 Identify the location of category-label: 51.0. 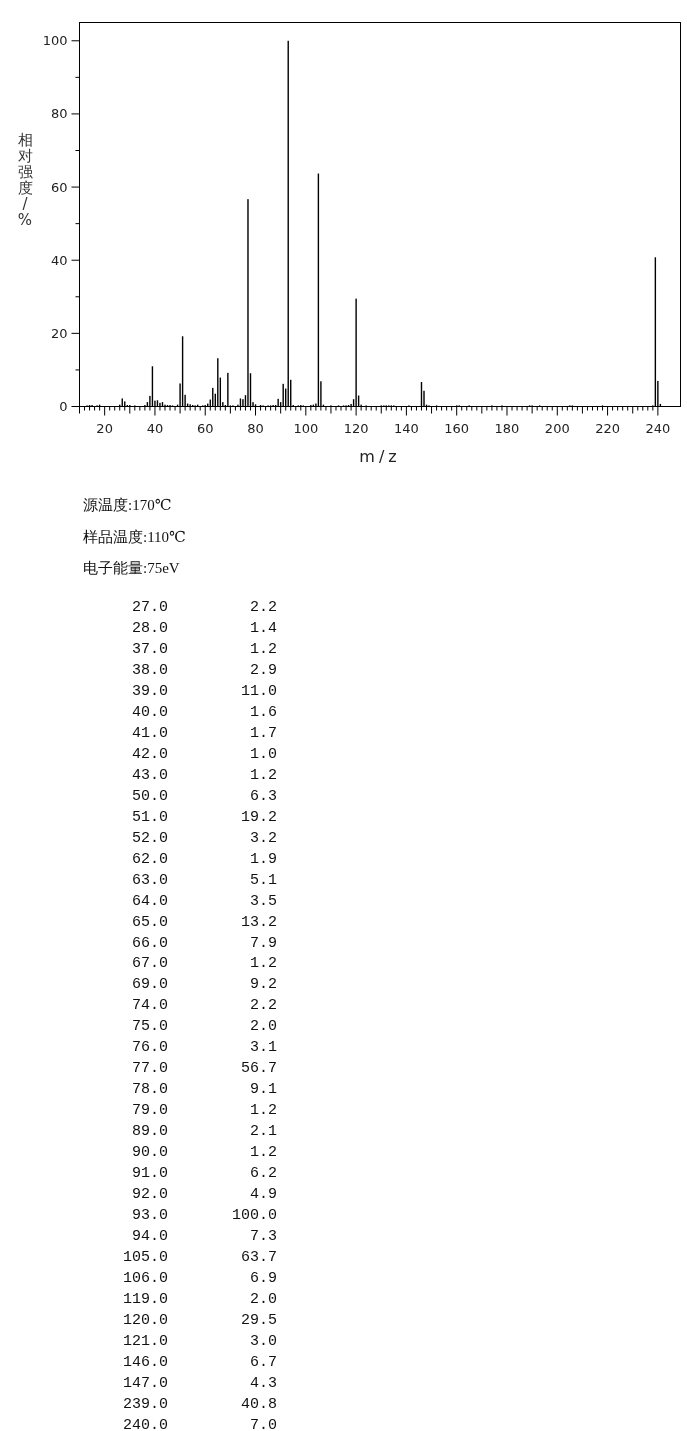
(149, 817).